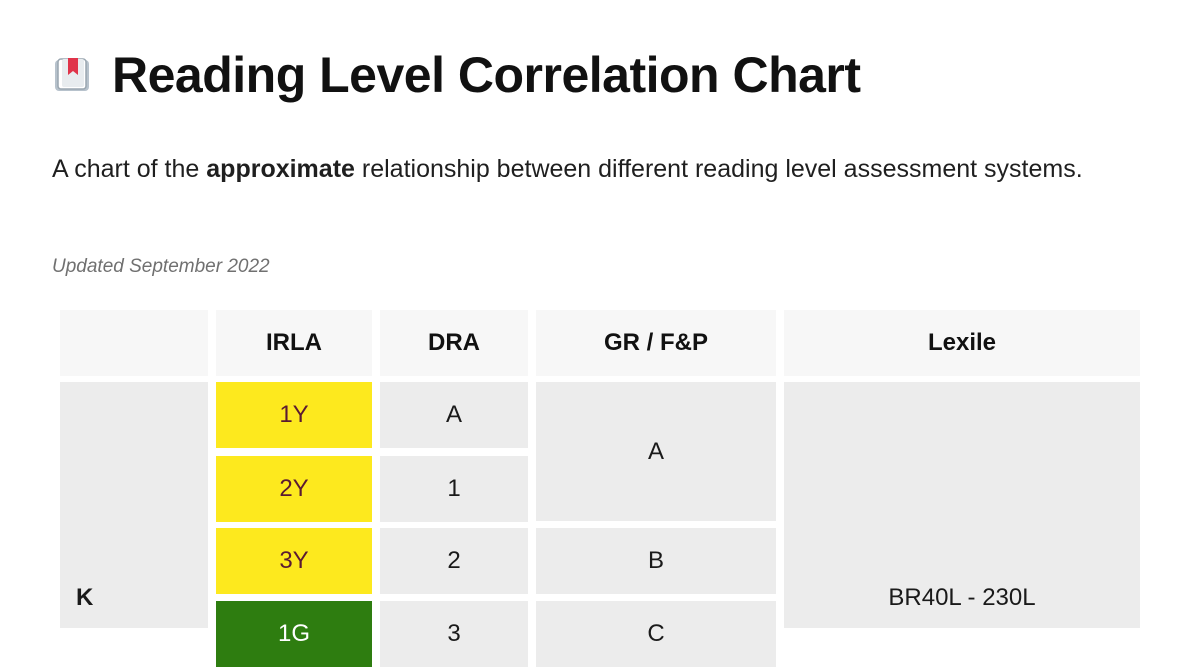 Image resolution: width=1200 pixels, height=667 pixels. Describe the element at coordinates (454, 561) in the screenshot. I see `dra-cell: 2` at that location.